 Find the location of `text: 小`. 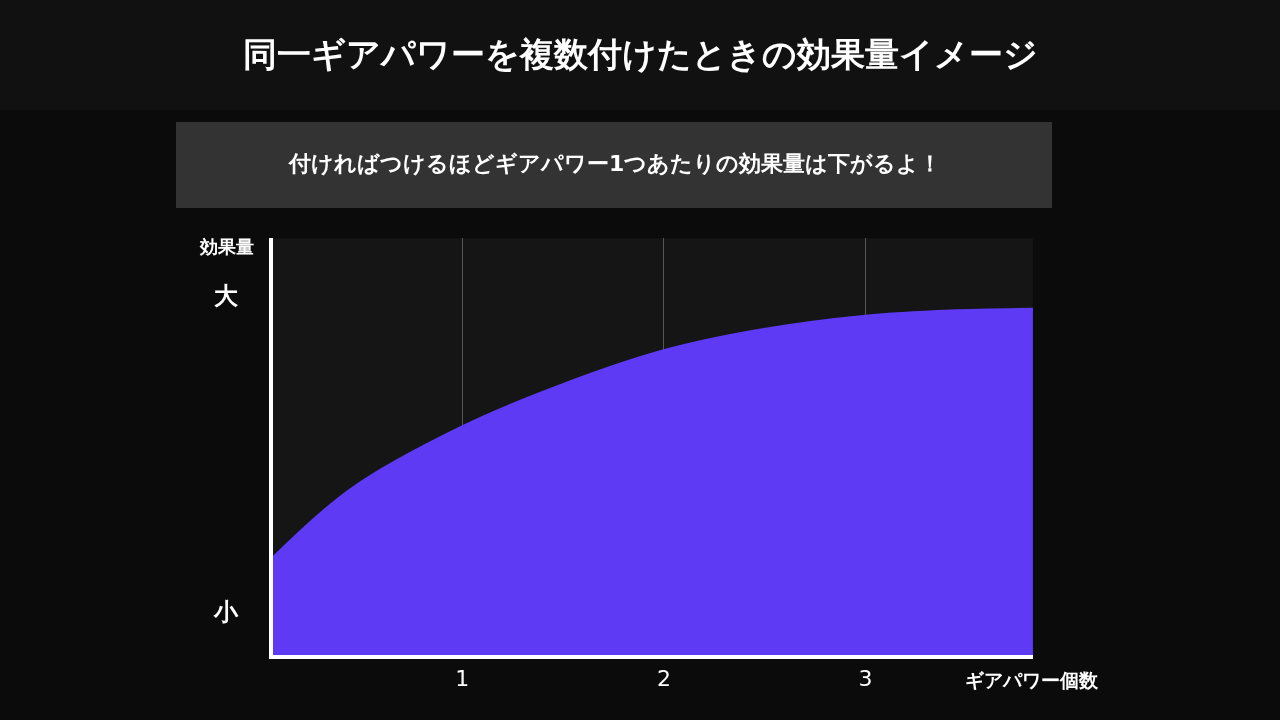

text: 小 is located at coordinates (226, 612).